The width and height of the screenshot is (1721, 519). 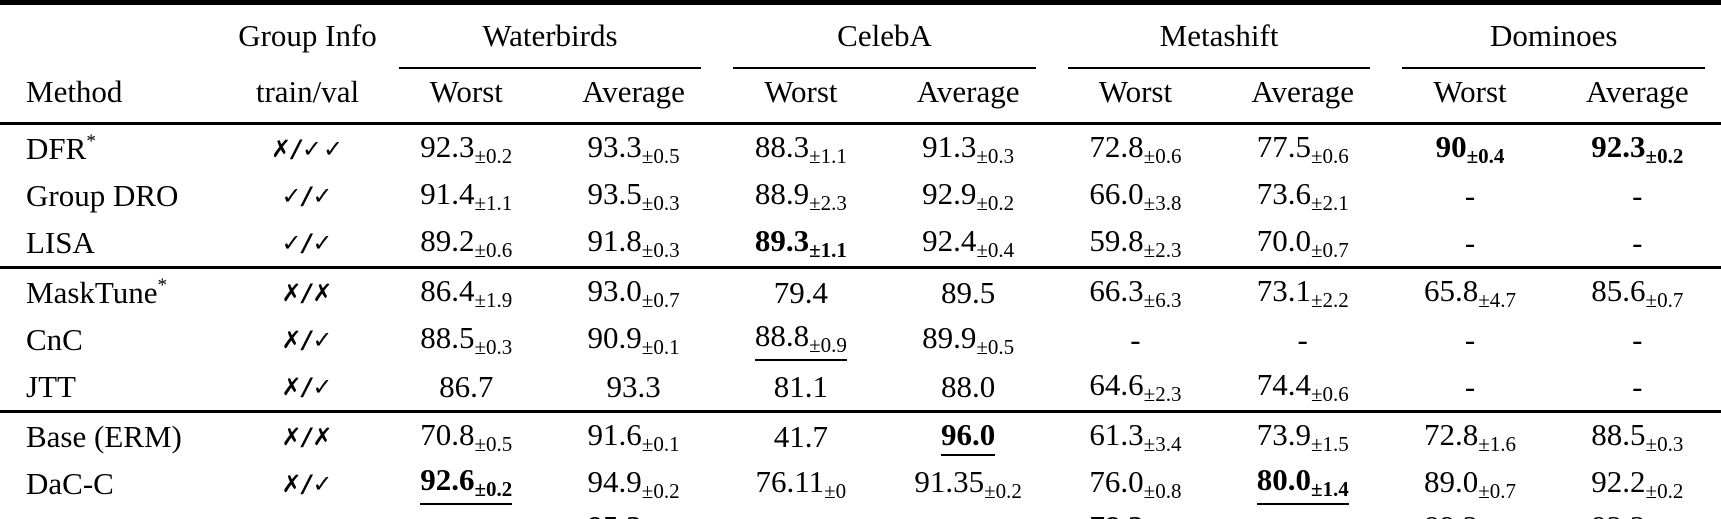 I want to click on value-cell: 41.7, so click(x=801, y=435).